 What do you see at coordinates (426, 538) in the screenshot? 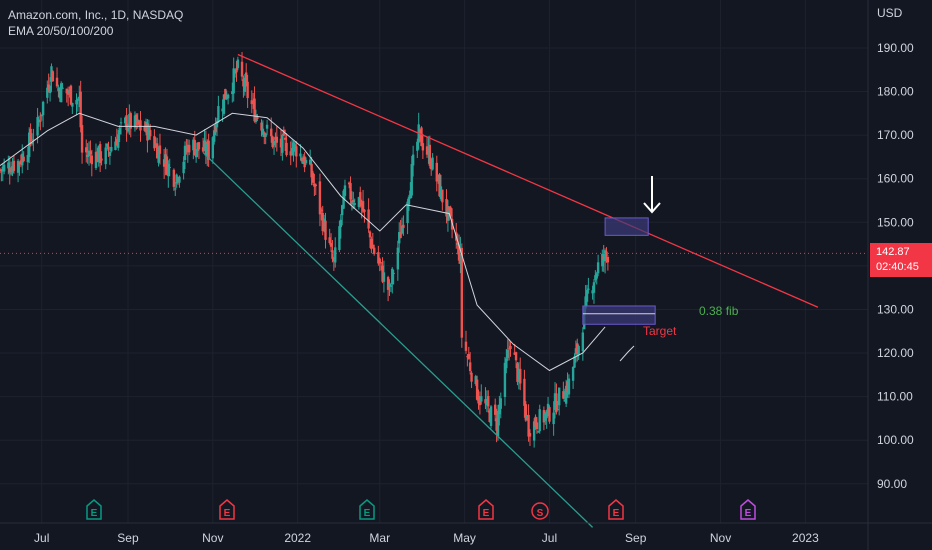
I see `time-axis: Jul Sep Nov 2022 Mar May Jul Sep Nov 2023` at bounding box center [426, 538].